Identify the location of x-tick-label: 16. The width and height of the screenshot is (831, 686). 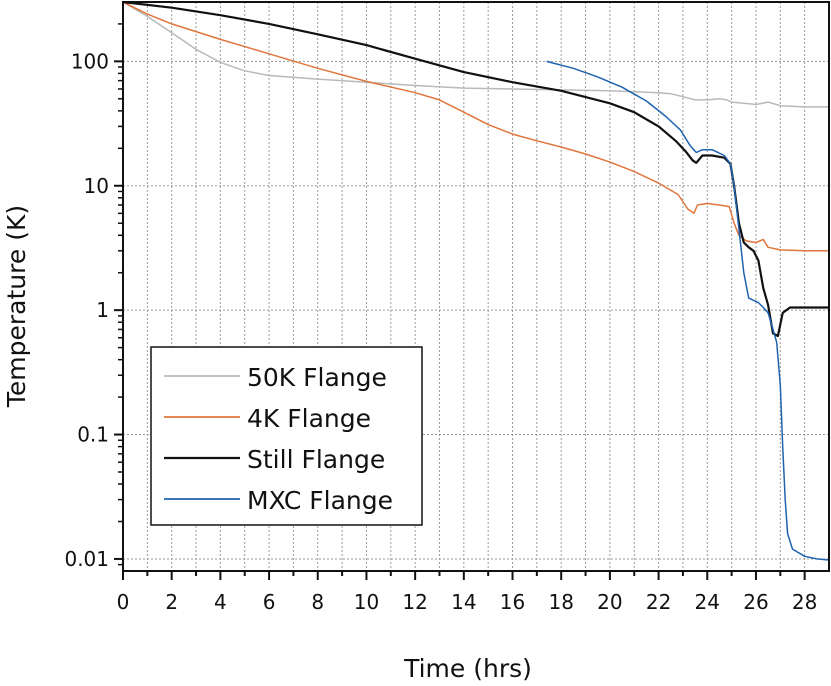
(512, 602).